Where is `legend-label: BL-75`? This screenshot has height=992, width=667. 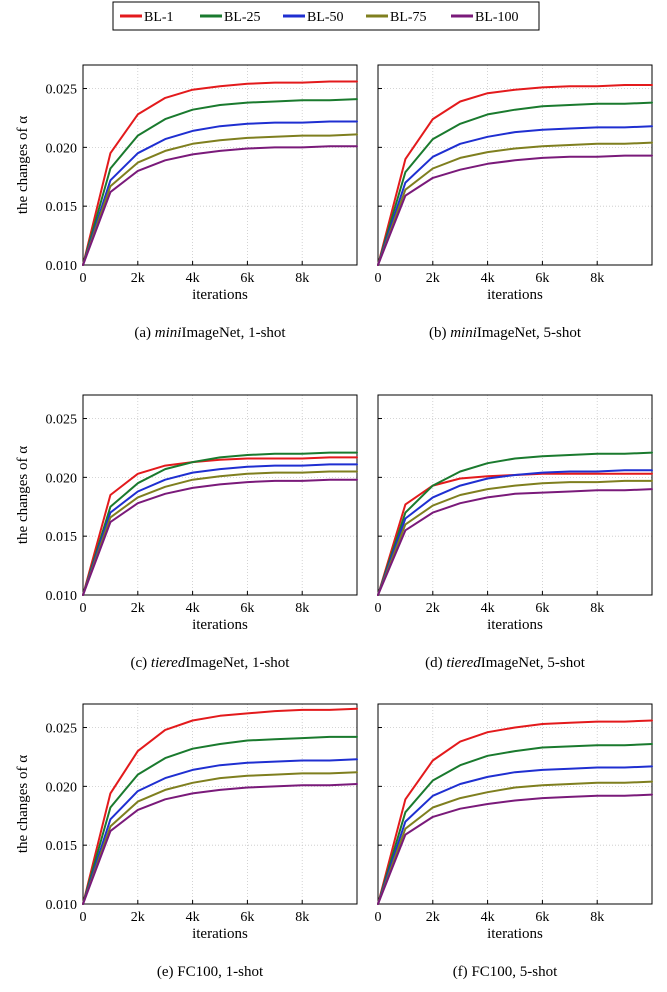 legend-label: BL-75 is located at coordinates (408, 17).